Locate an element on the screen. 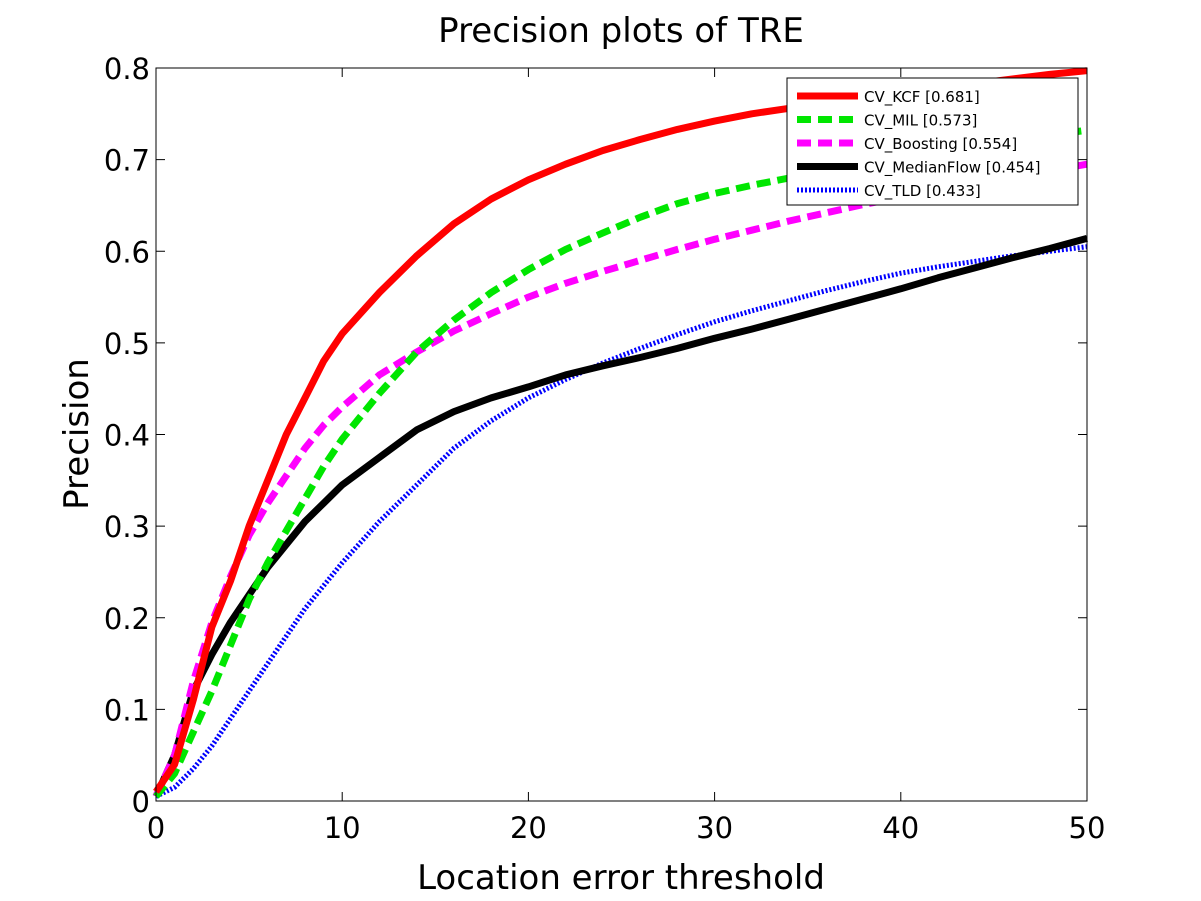  x-axis-label: Location error threshold is located at coordinates (621, 878).